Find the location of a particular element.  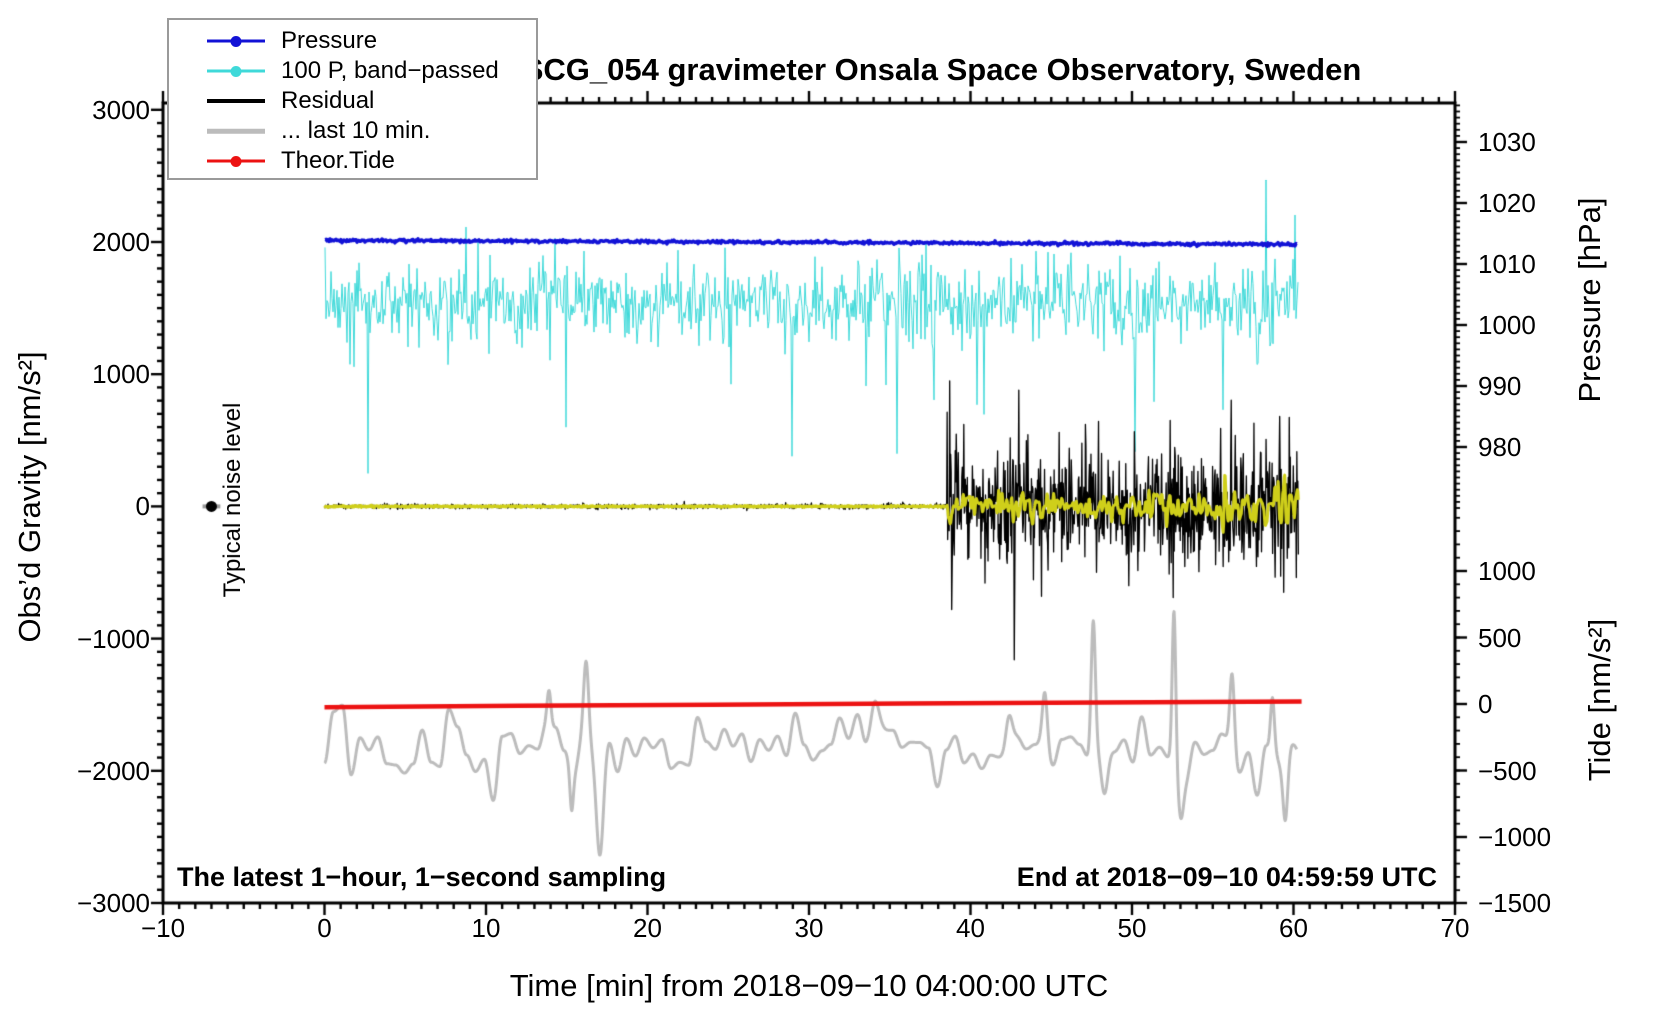

bandpassed-dot-icon is located at coordinates (236, 71).